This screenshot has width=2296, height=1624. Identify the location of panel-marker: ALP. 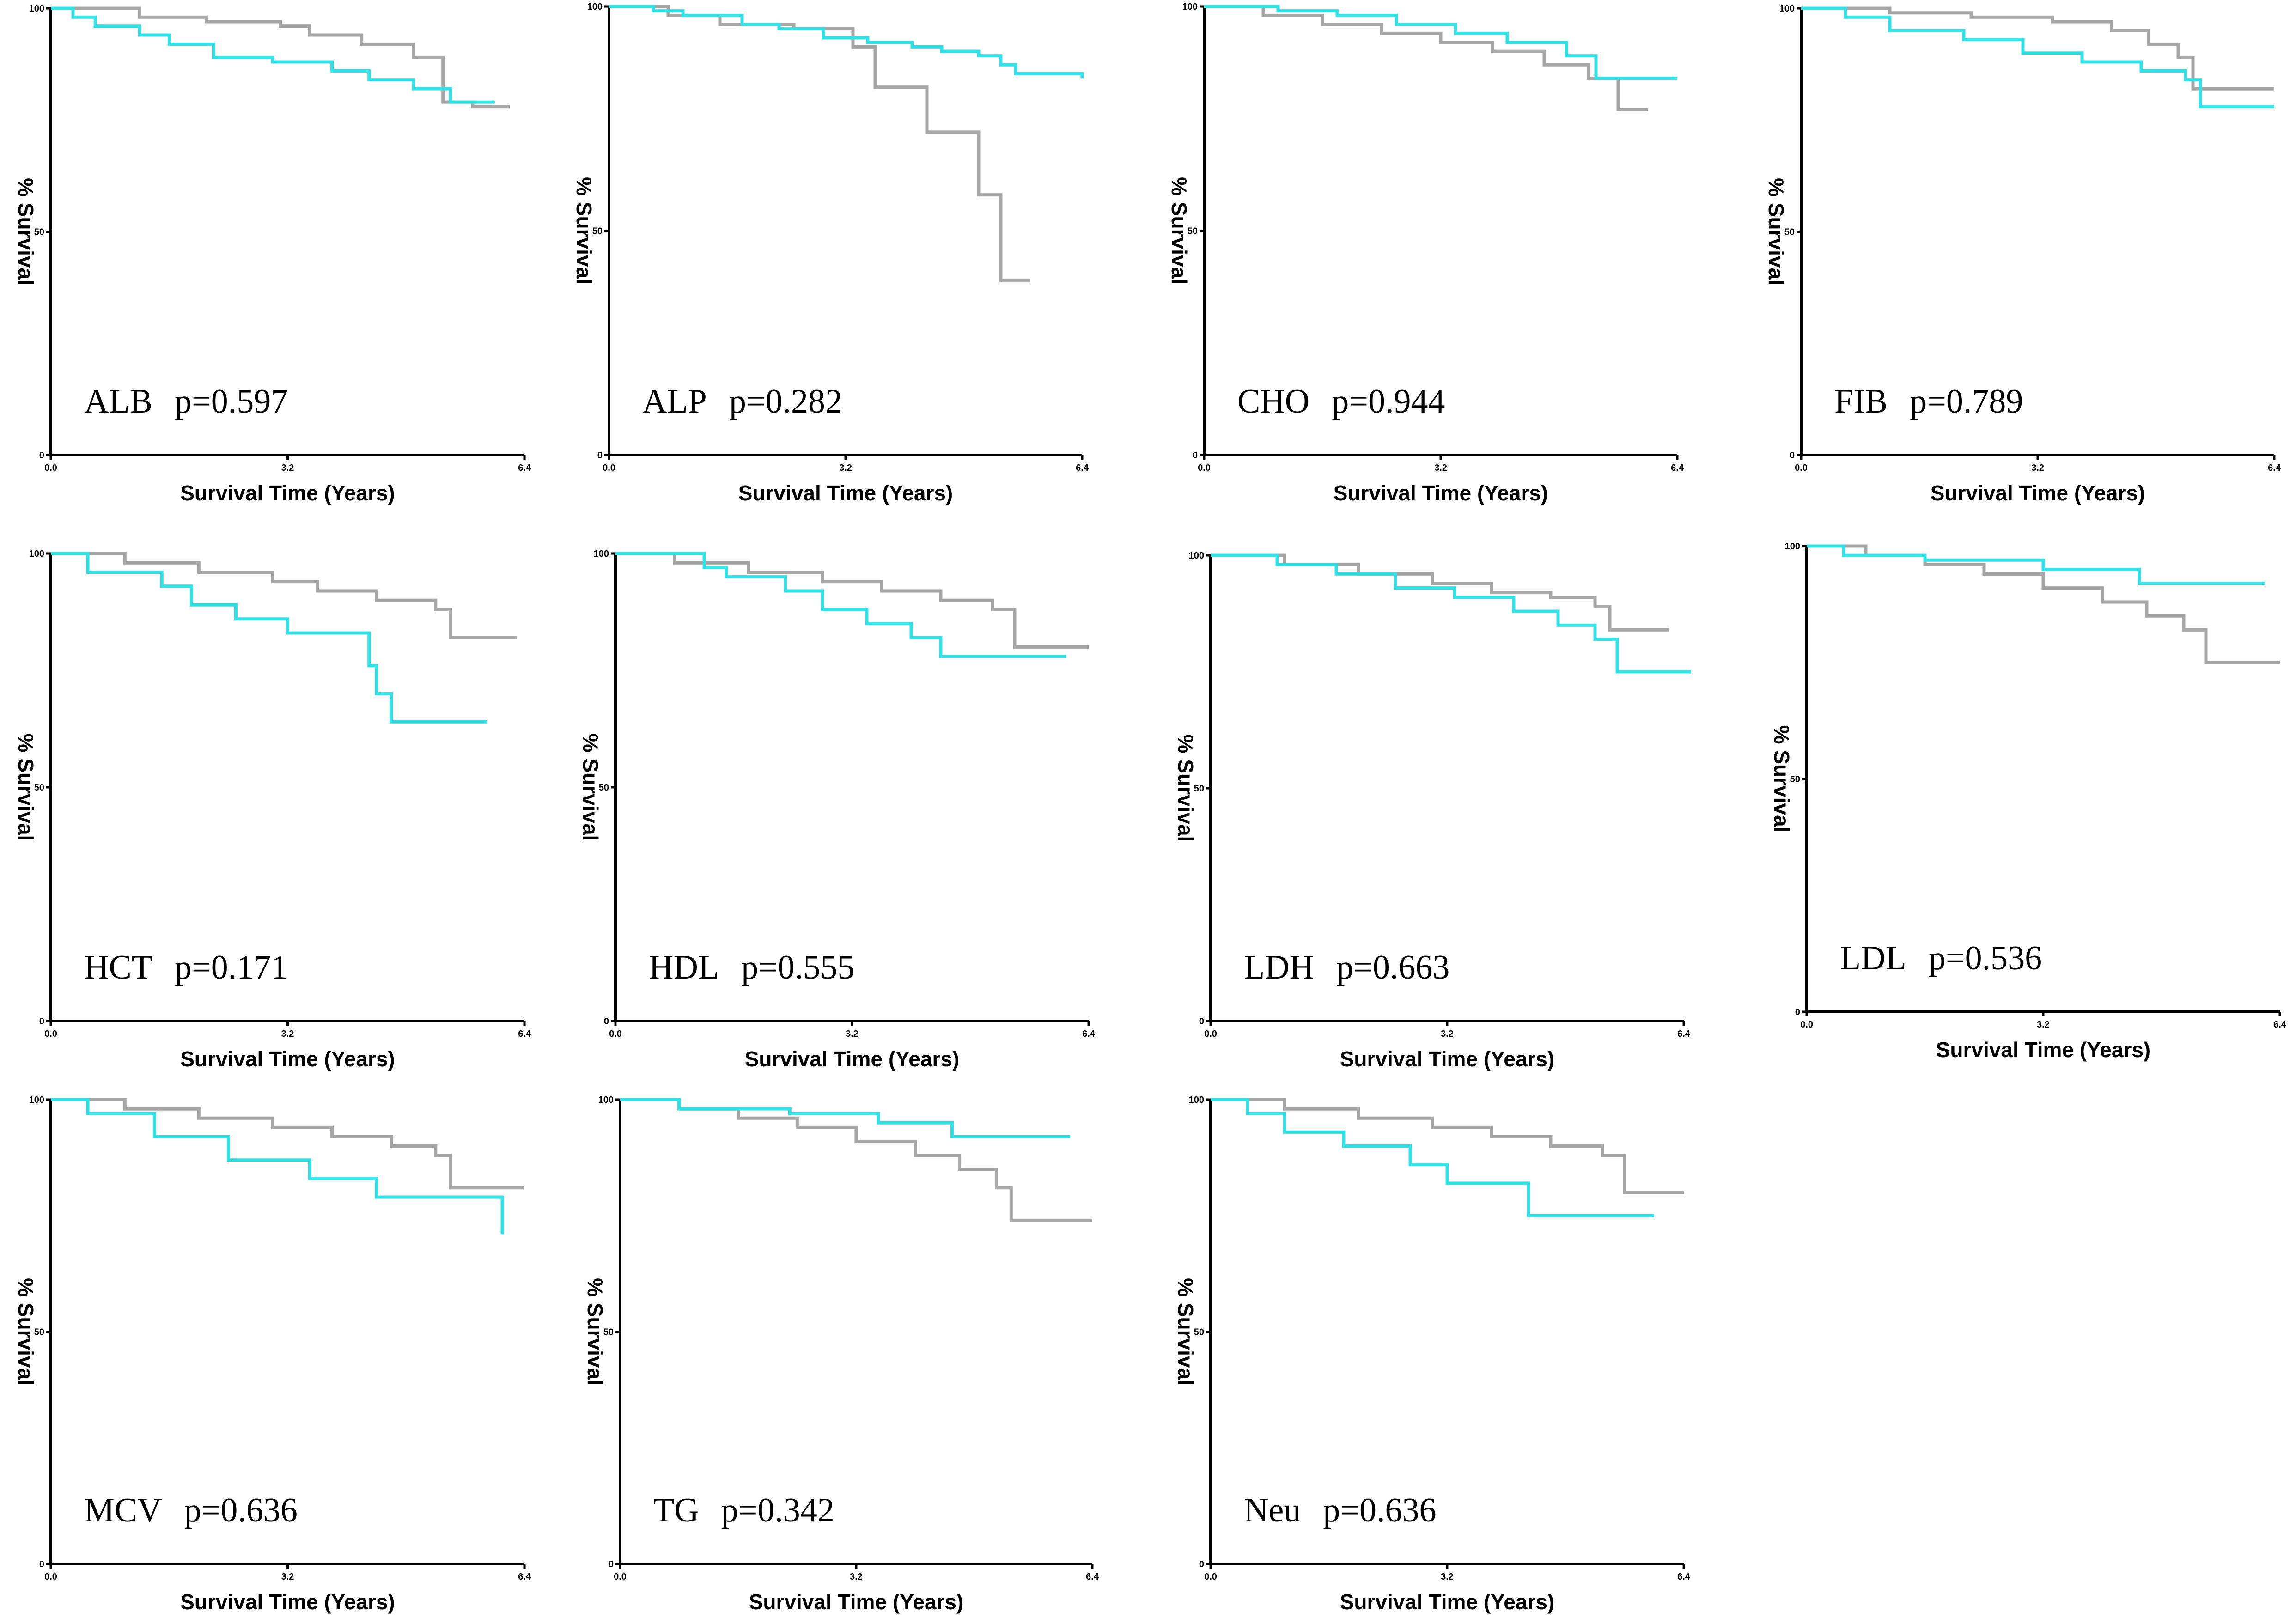
(674, 401).